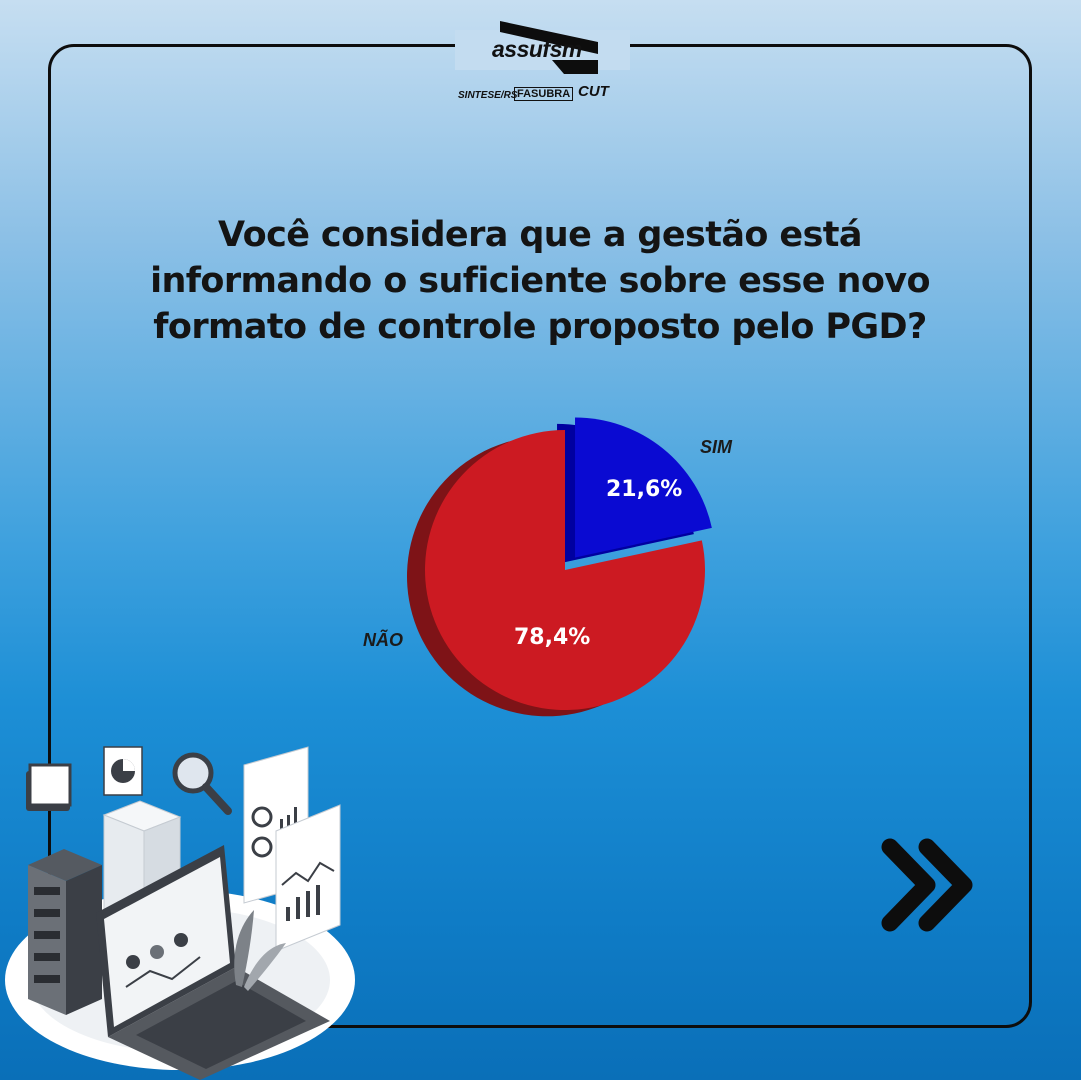  What do you see at coordinates (593, 91) in the screenshot?
I see `partner-cut: CUT` at bounding box center [593, 91].